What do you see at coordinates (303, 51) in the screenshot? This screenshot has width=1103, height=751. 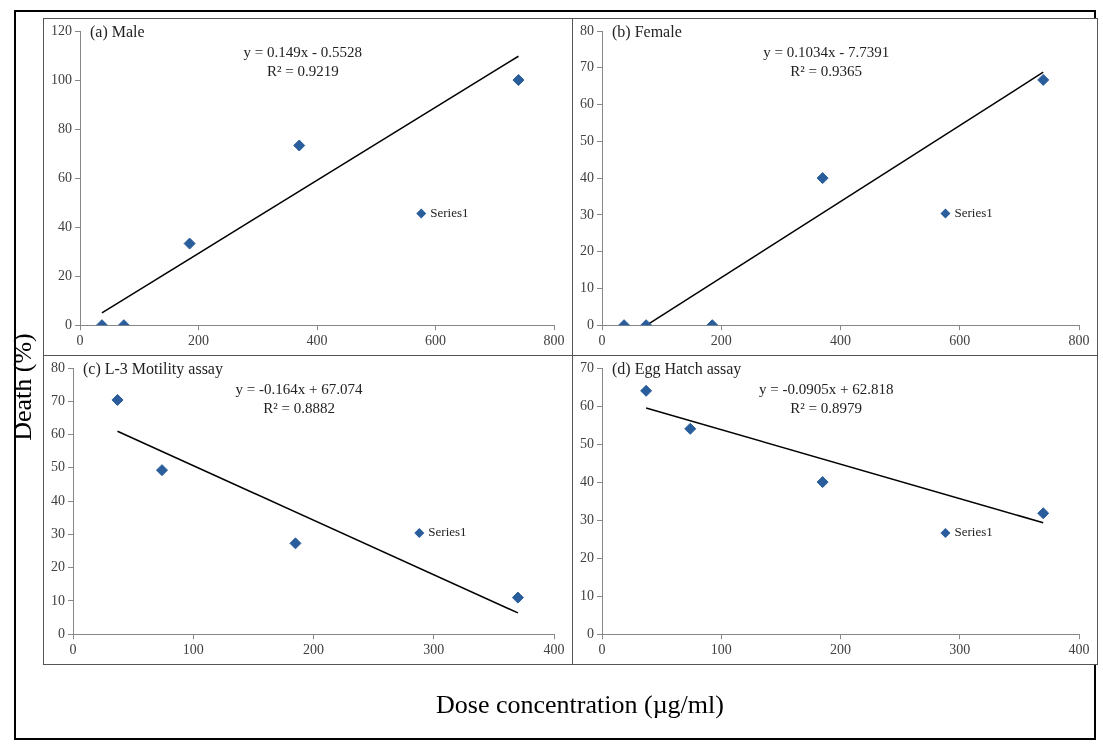 I see `annotation: y = 0.149x - 0.5528` at bounding box center [303, 51].